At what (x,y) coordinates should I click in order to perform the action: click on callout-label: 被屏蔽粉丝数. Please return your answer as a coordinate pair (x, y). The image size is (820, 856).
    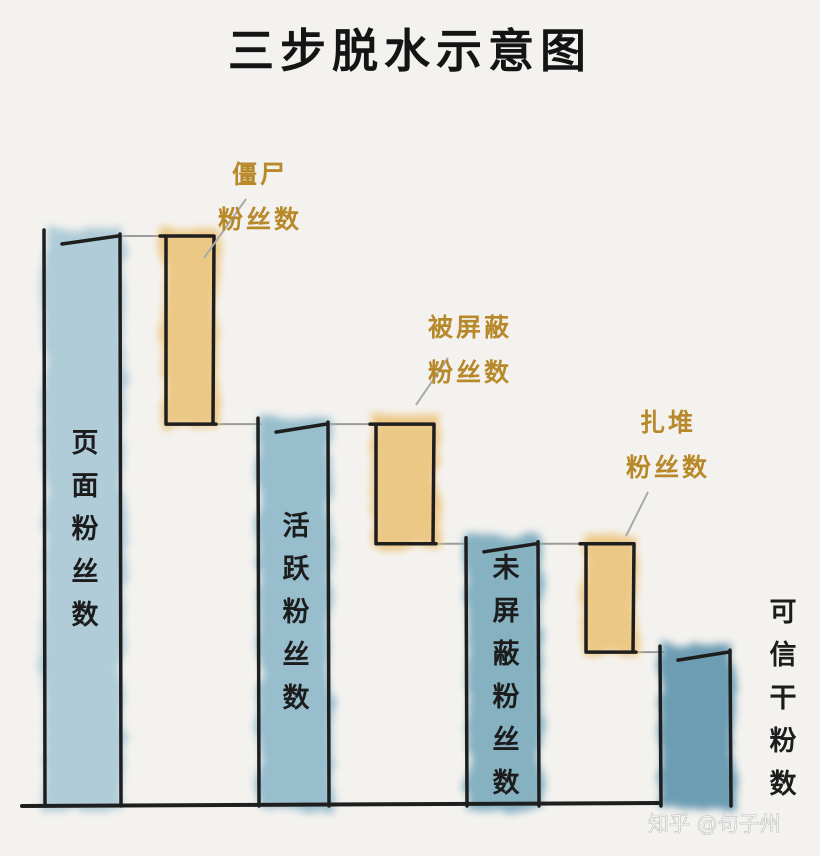
    Looking at the image, I should click on (470, 350).